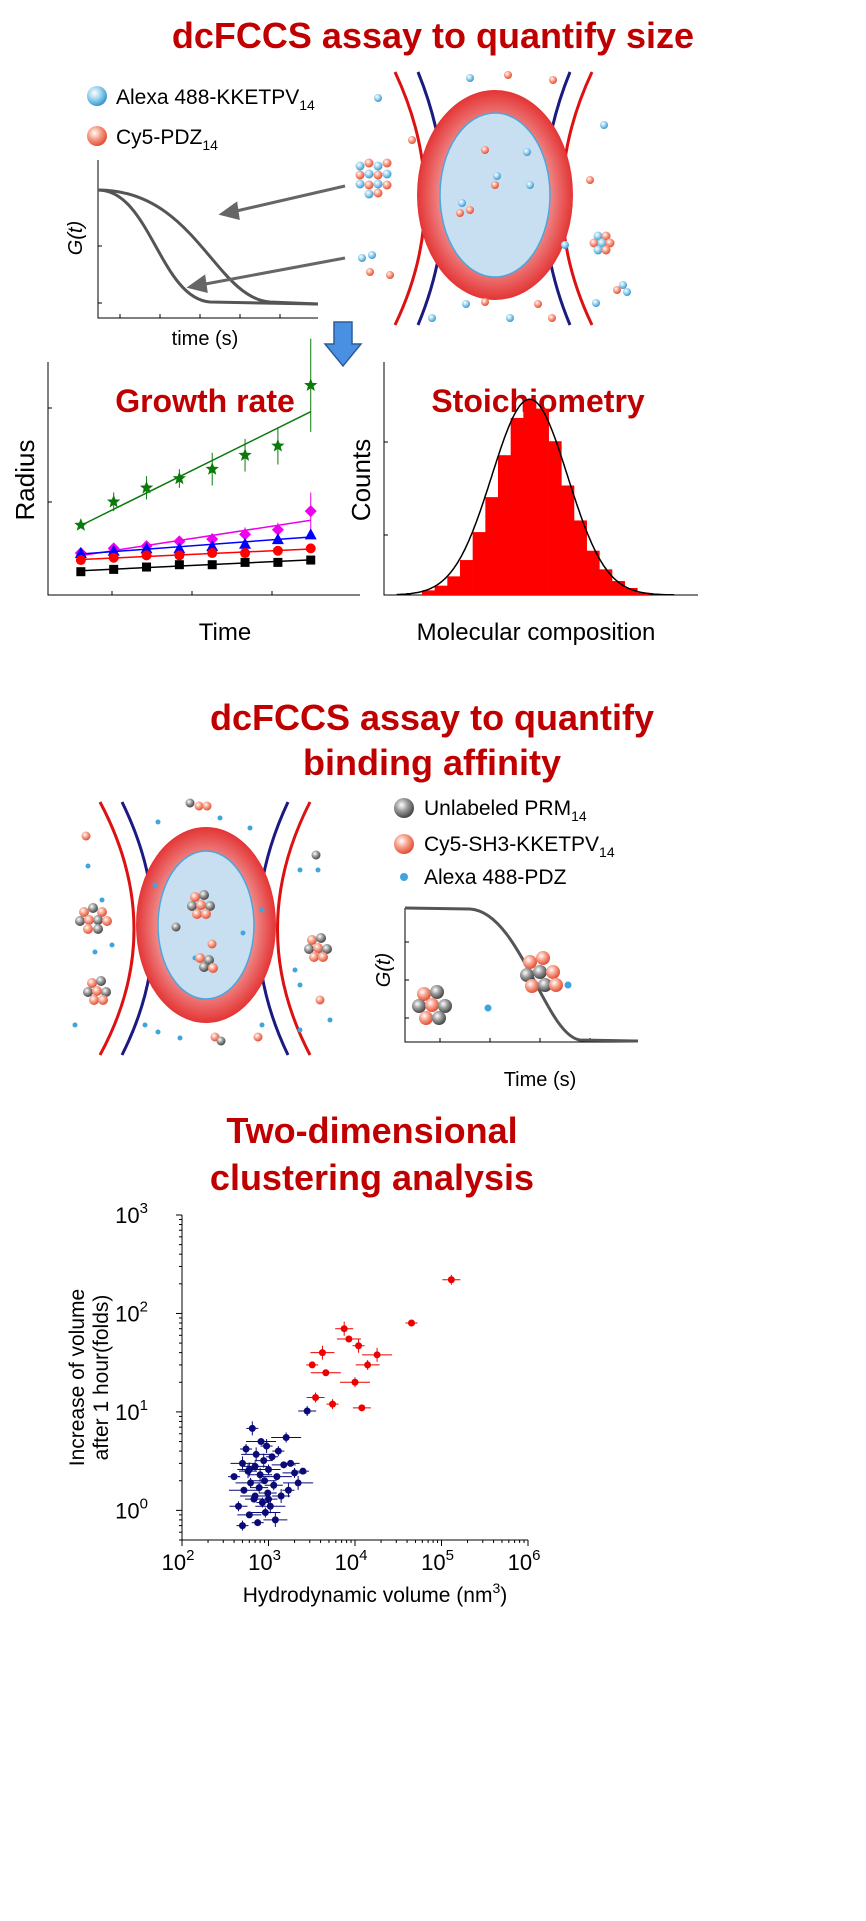  I want to click on cluster-ylabel-line2: after 1 hour(folds), so click(101, 1378).